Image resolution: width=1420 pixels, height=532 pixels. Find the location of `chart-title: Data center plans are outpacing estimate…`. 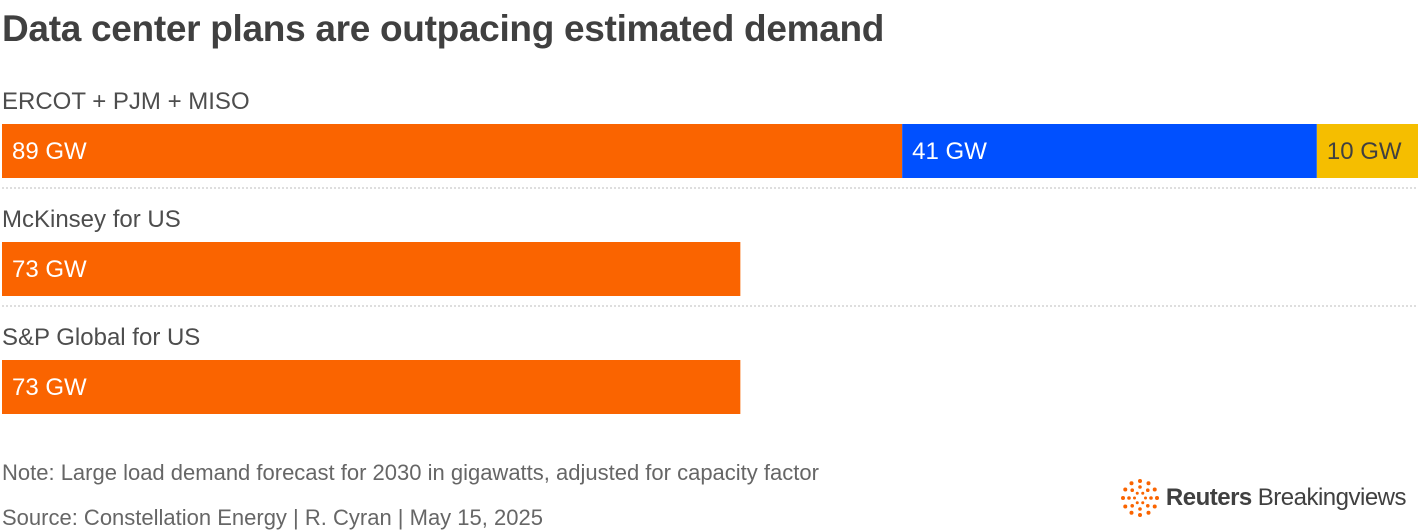

chart-title: Data center plans are outpacing estimate… is located at coordinates (443, 28).